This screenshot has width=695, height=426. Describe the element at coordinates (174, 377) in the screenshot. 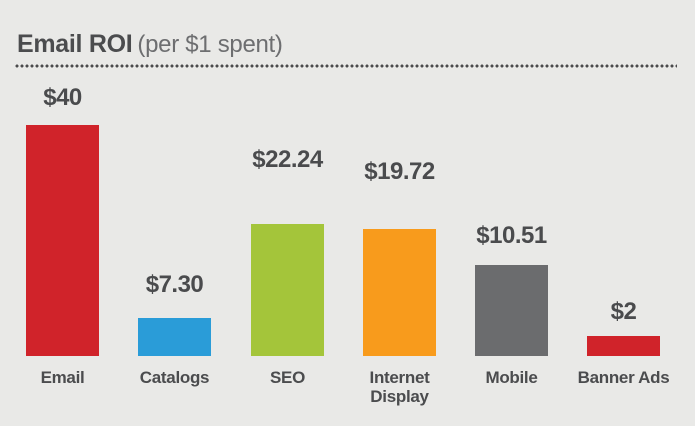

I see `bar-category-label-catalogs: Catalogs` at that location.